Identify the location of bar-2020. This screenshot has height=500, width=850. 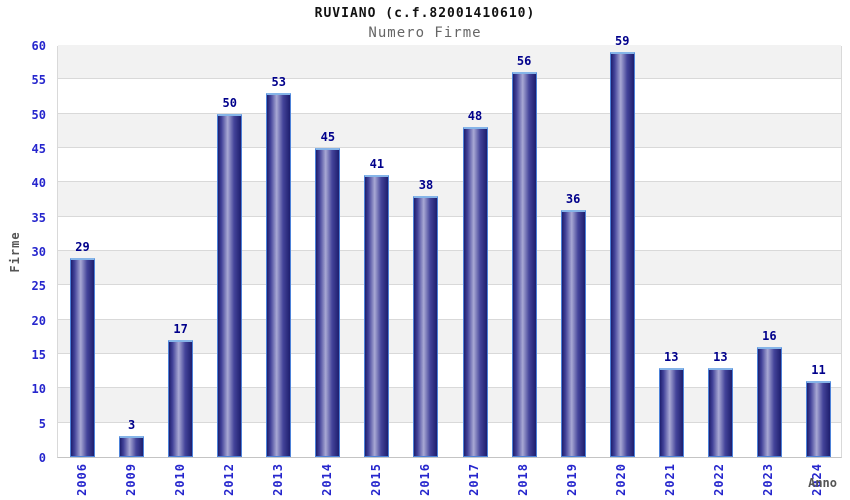
(622, 254).